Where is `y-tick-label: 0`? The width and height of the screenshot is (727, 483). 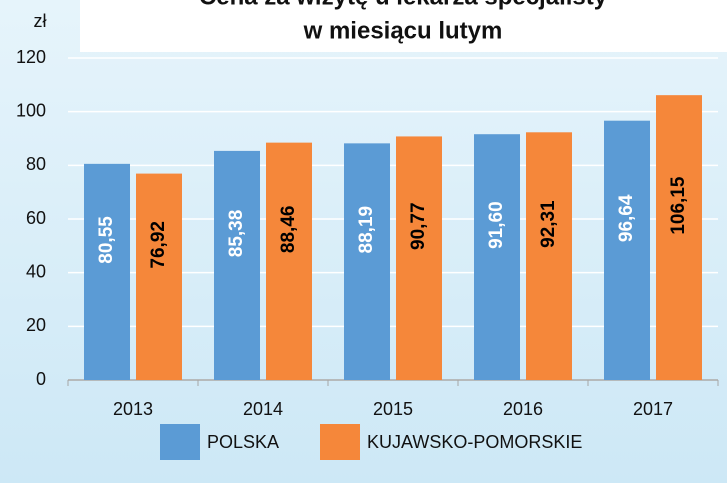
y-tick-label: 0 is located at coordinates (41, 379).